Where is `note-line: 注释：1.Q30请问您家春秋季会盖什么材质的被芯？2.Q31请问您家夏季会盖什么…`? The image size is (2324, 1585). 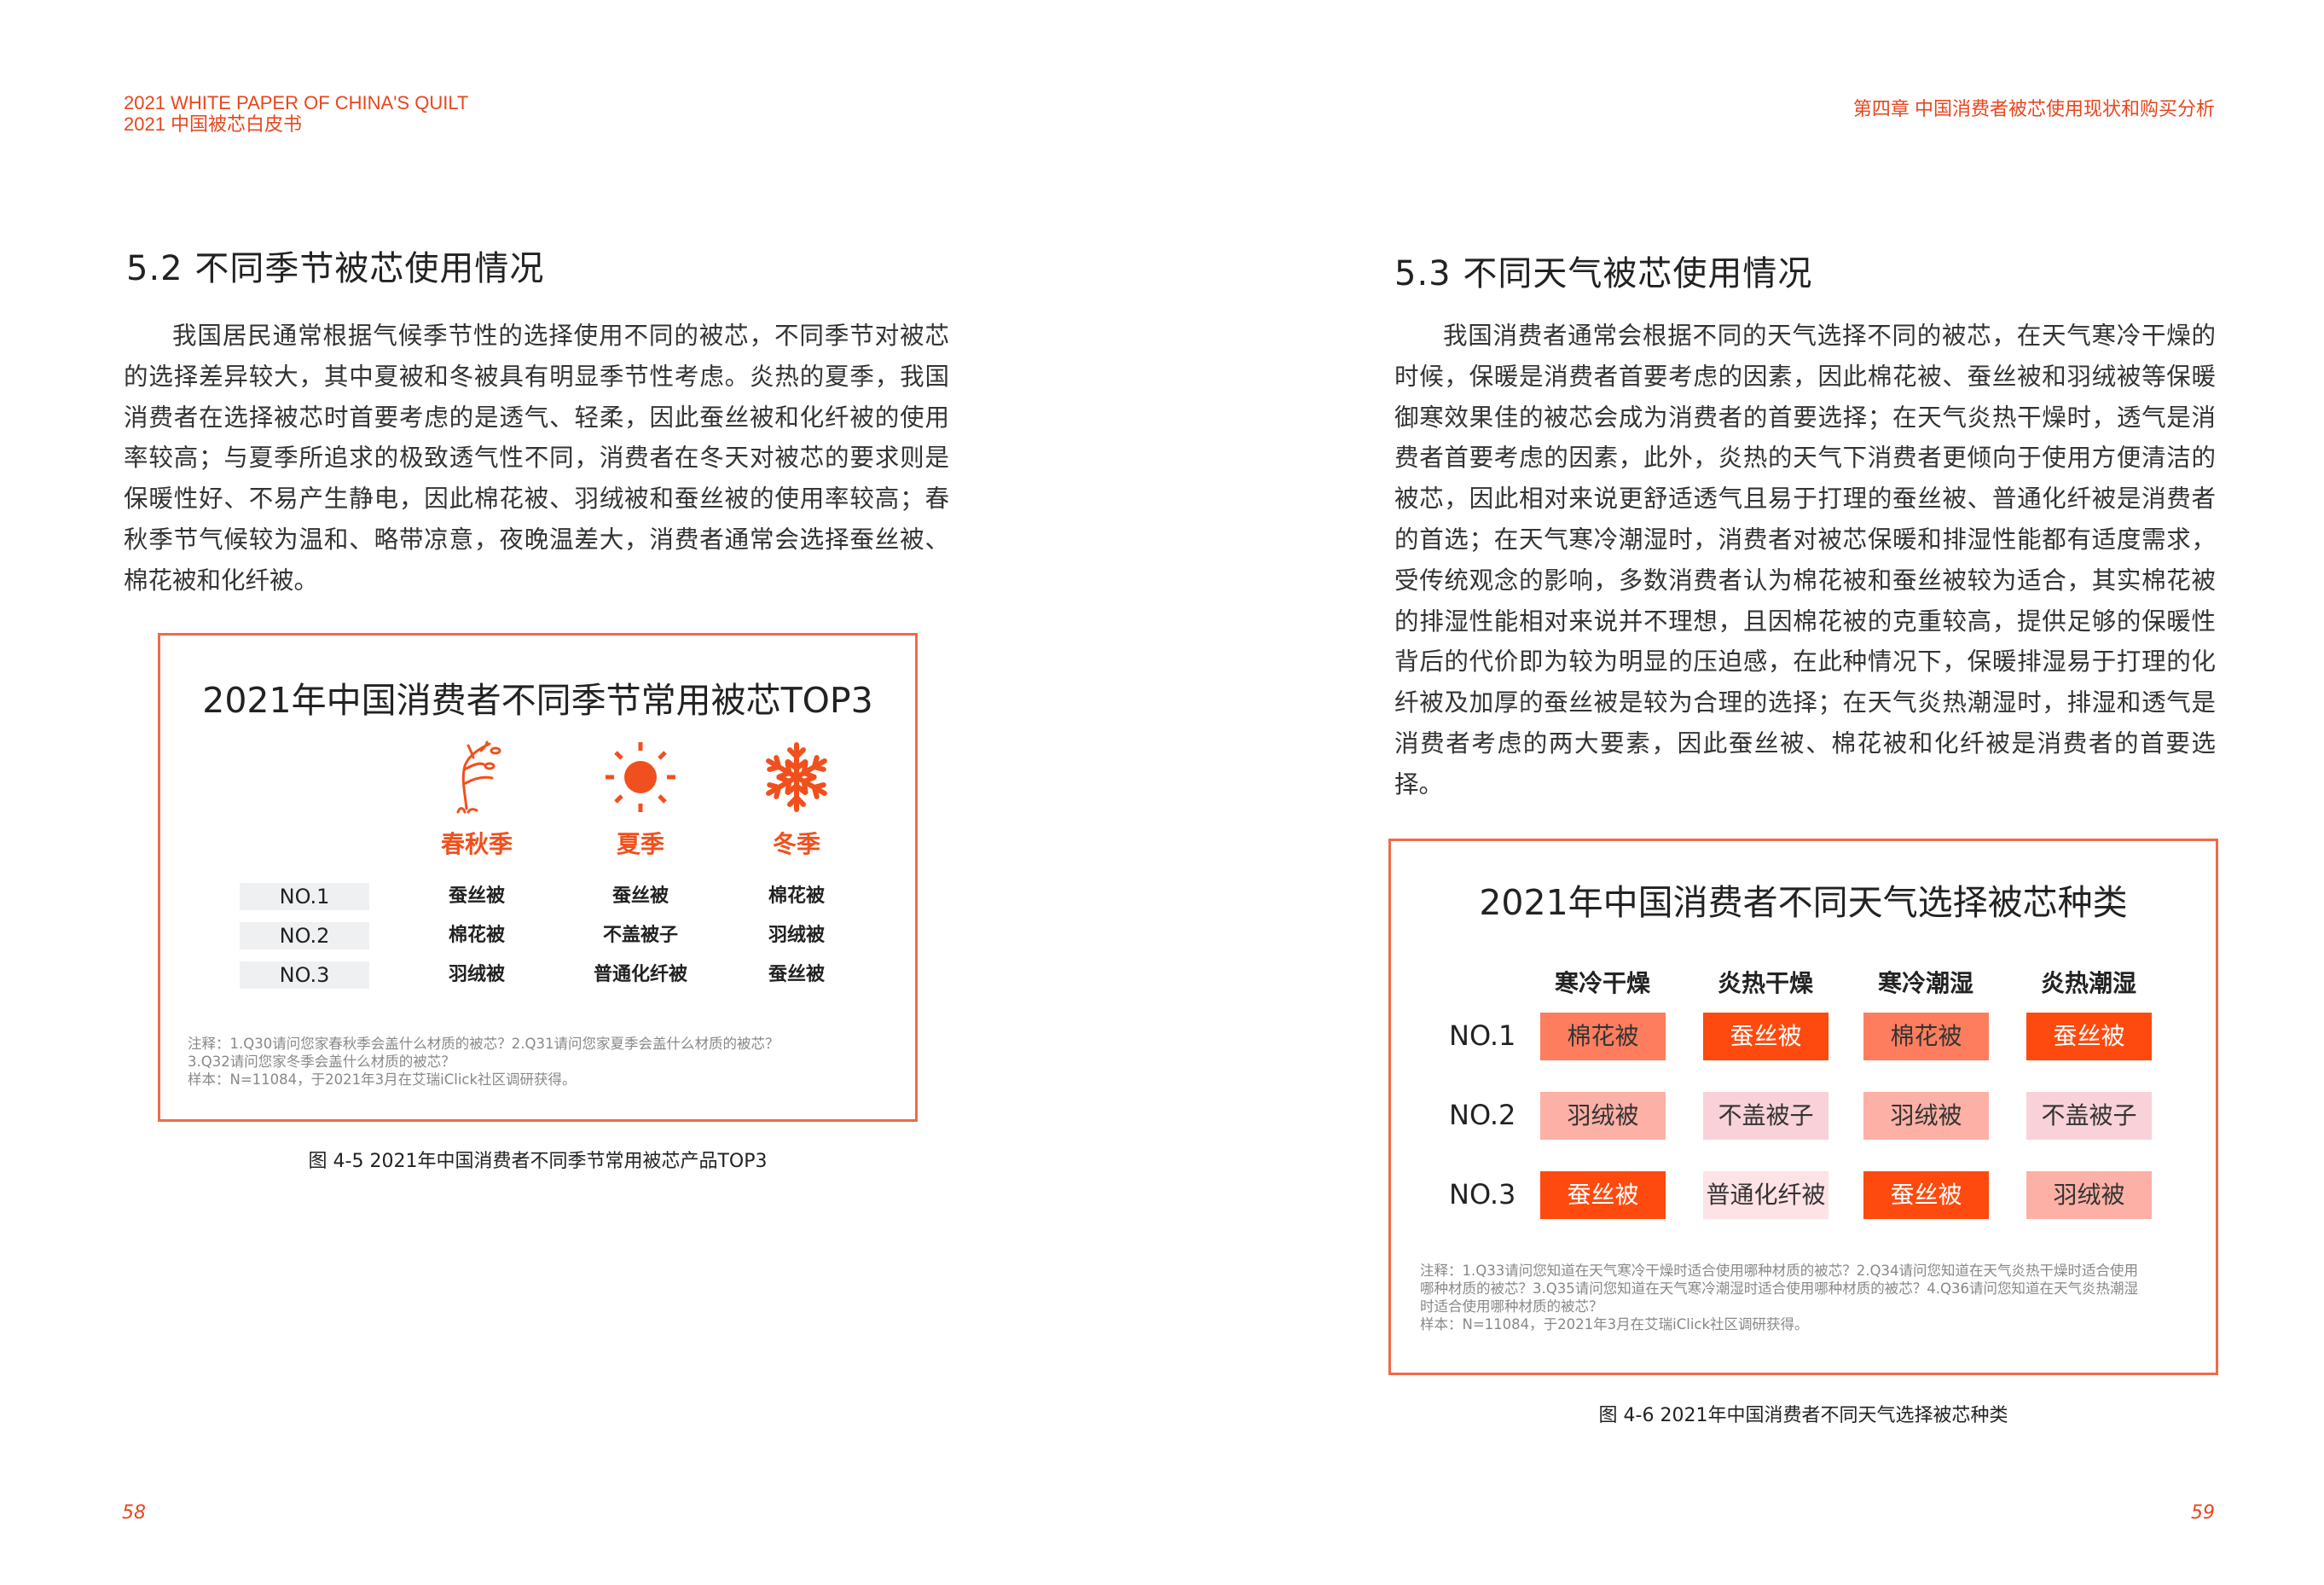
note-line: 注释：1.Q30请问您家春秋季会盖什么材质的被芯？2.Q31请问您家夏季会盖什么… is located at coordinates (483, 1044).